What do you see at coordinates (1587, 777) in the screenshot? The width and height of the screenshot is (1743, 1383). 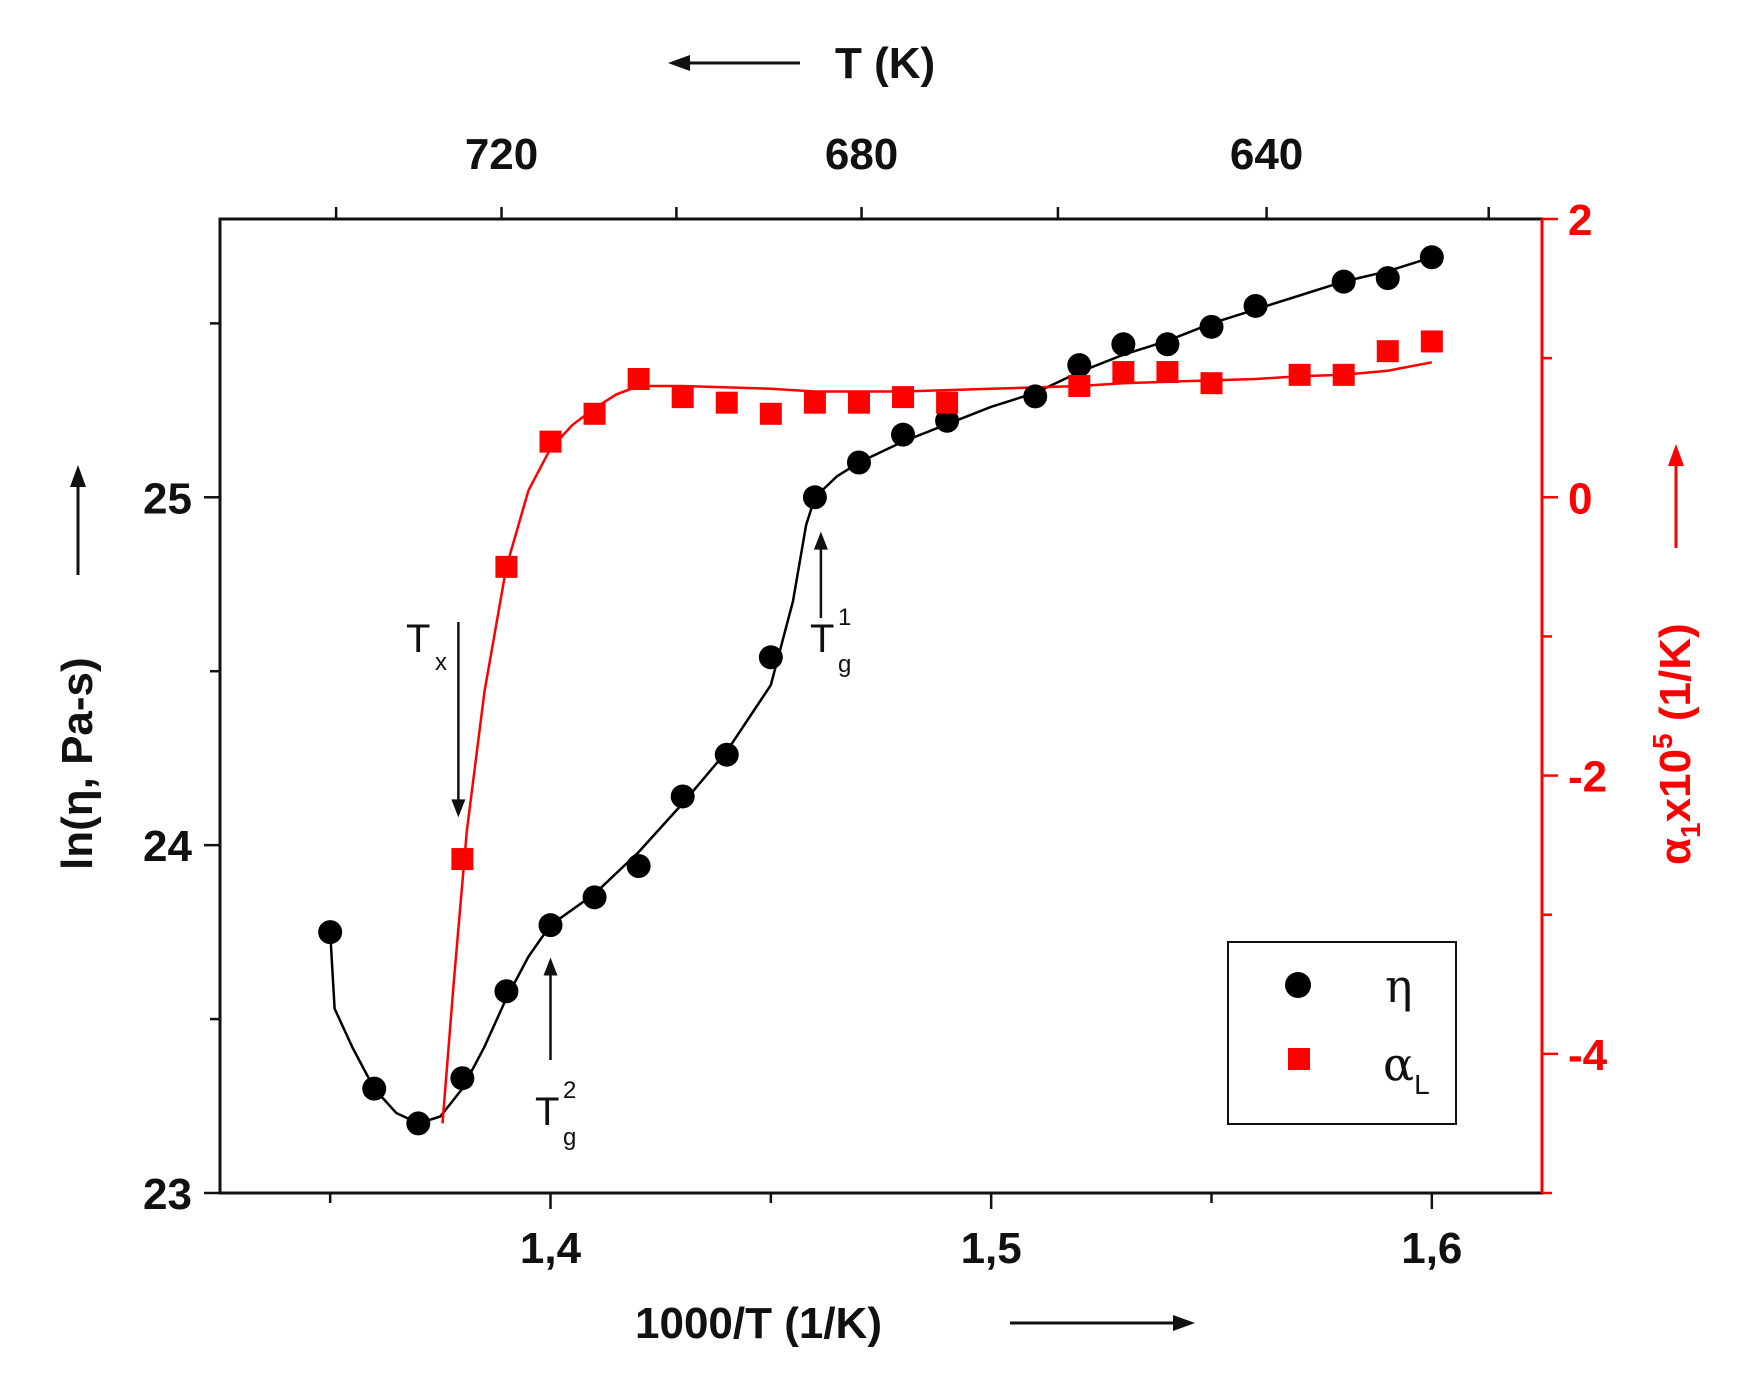 I see `y-right-tick-label: -2` at bounding box center [1587, 777].